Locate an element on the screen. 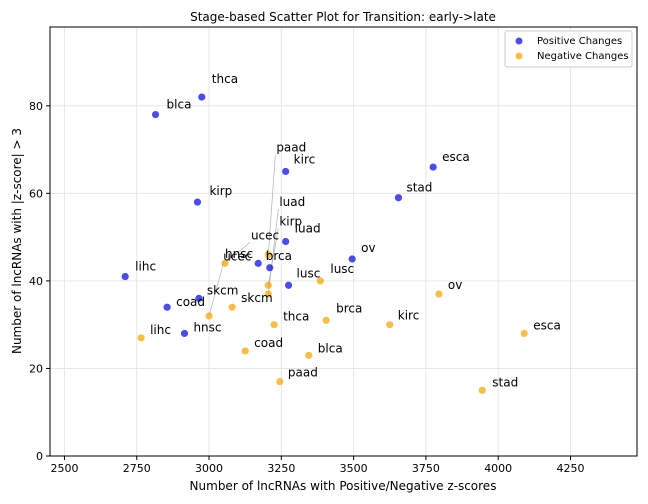 The image size is (648, 504). y-axis-label: Number of lncRNAs with |z-score| > 3 is located at coordinates (17, 241).